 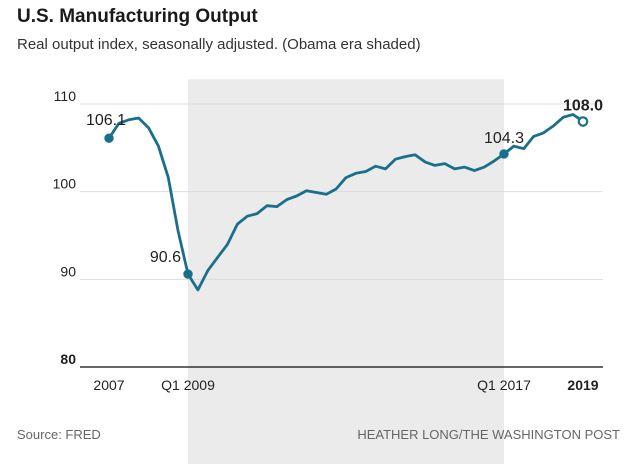 What do you see at coordinates (68, 359) in the screenshot?
I see `y-tick-label: 80` at bounding box center [68, 359].